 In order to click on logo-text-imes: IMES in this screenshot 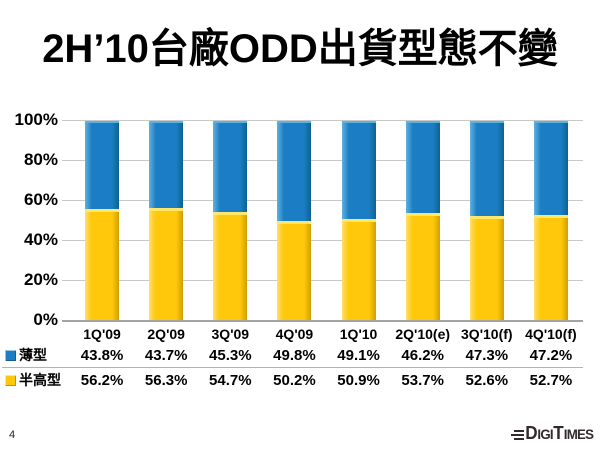, I will do `click(578, 433)`.